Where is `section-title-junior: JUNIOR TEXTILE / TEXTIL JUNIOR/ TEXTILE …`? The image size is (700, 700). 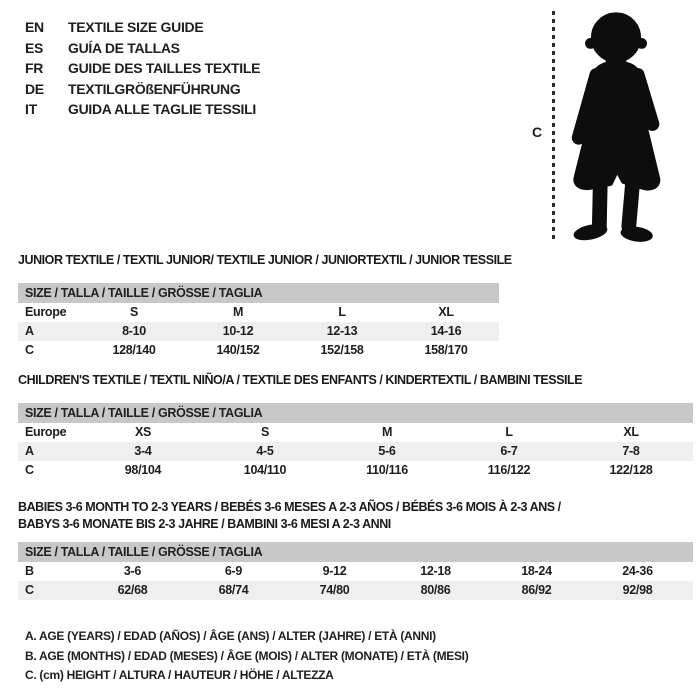 section-title-junior: JUNIOR TEXTILE / TEXTIL JUNIOR/ TEXTILE … is located at coordinates (265, 260).